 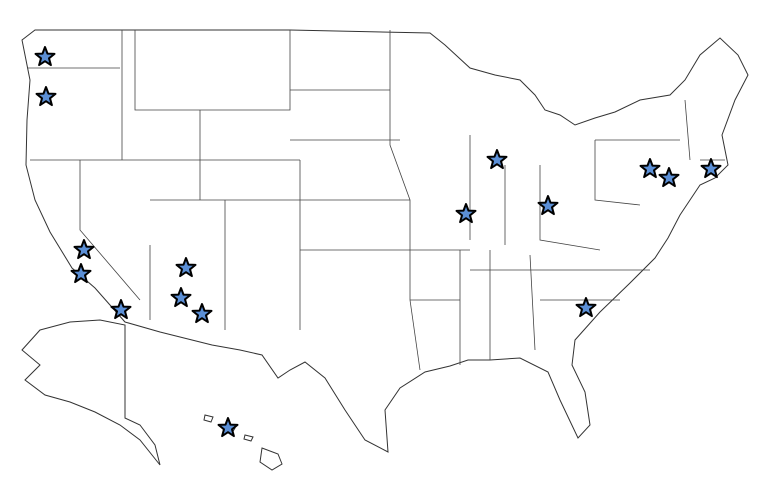 I want to click on hawaii-islands, so click(x=243, y=442).